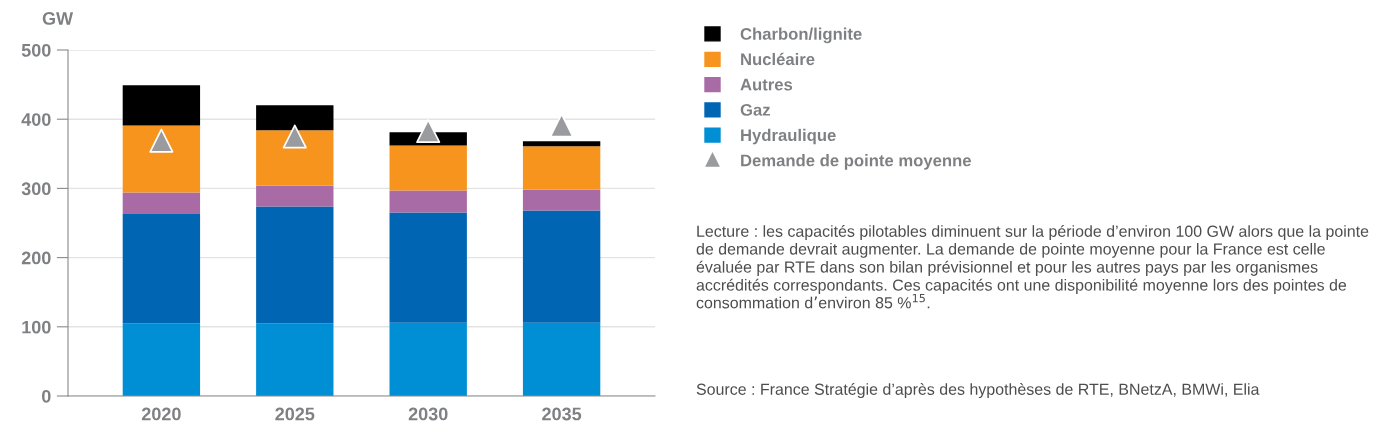 The height and width of the screenshot is (423, 1381). I want to click on y-tick-label: 400, so click(36, 119).